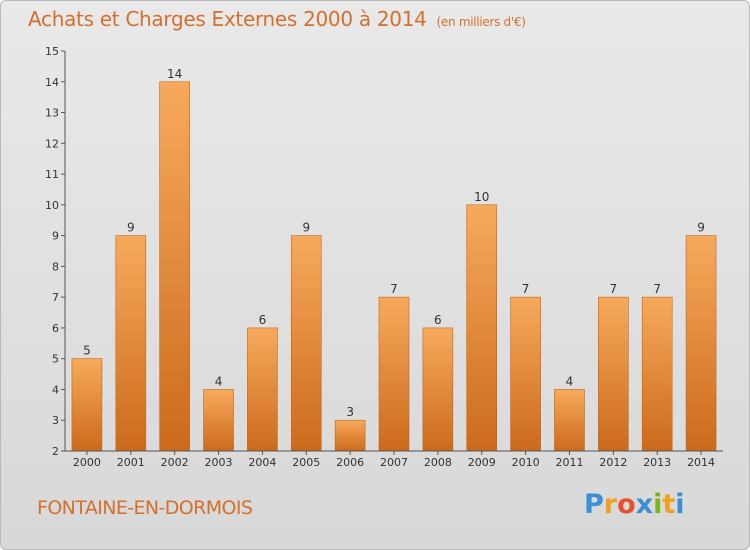 Image resolution: width=750 pixels, height=550 pixels. What do you see at coordinates (55, 451) in the screenshot?
I see `y-tick-label: 2` at bounding box center [55, 451].